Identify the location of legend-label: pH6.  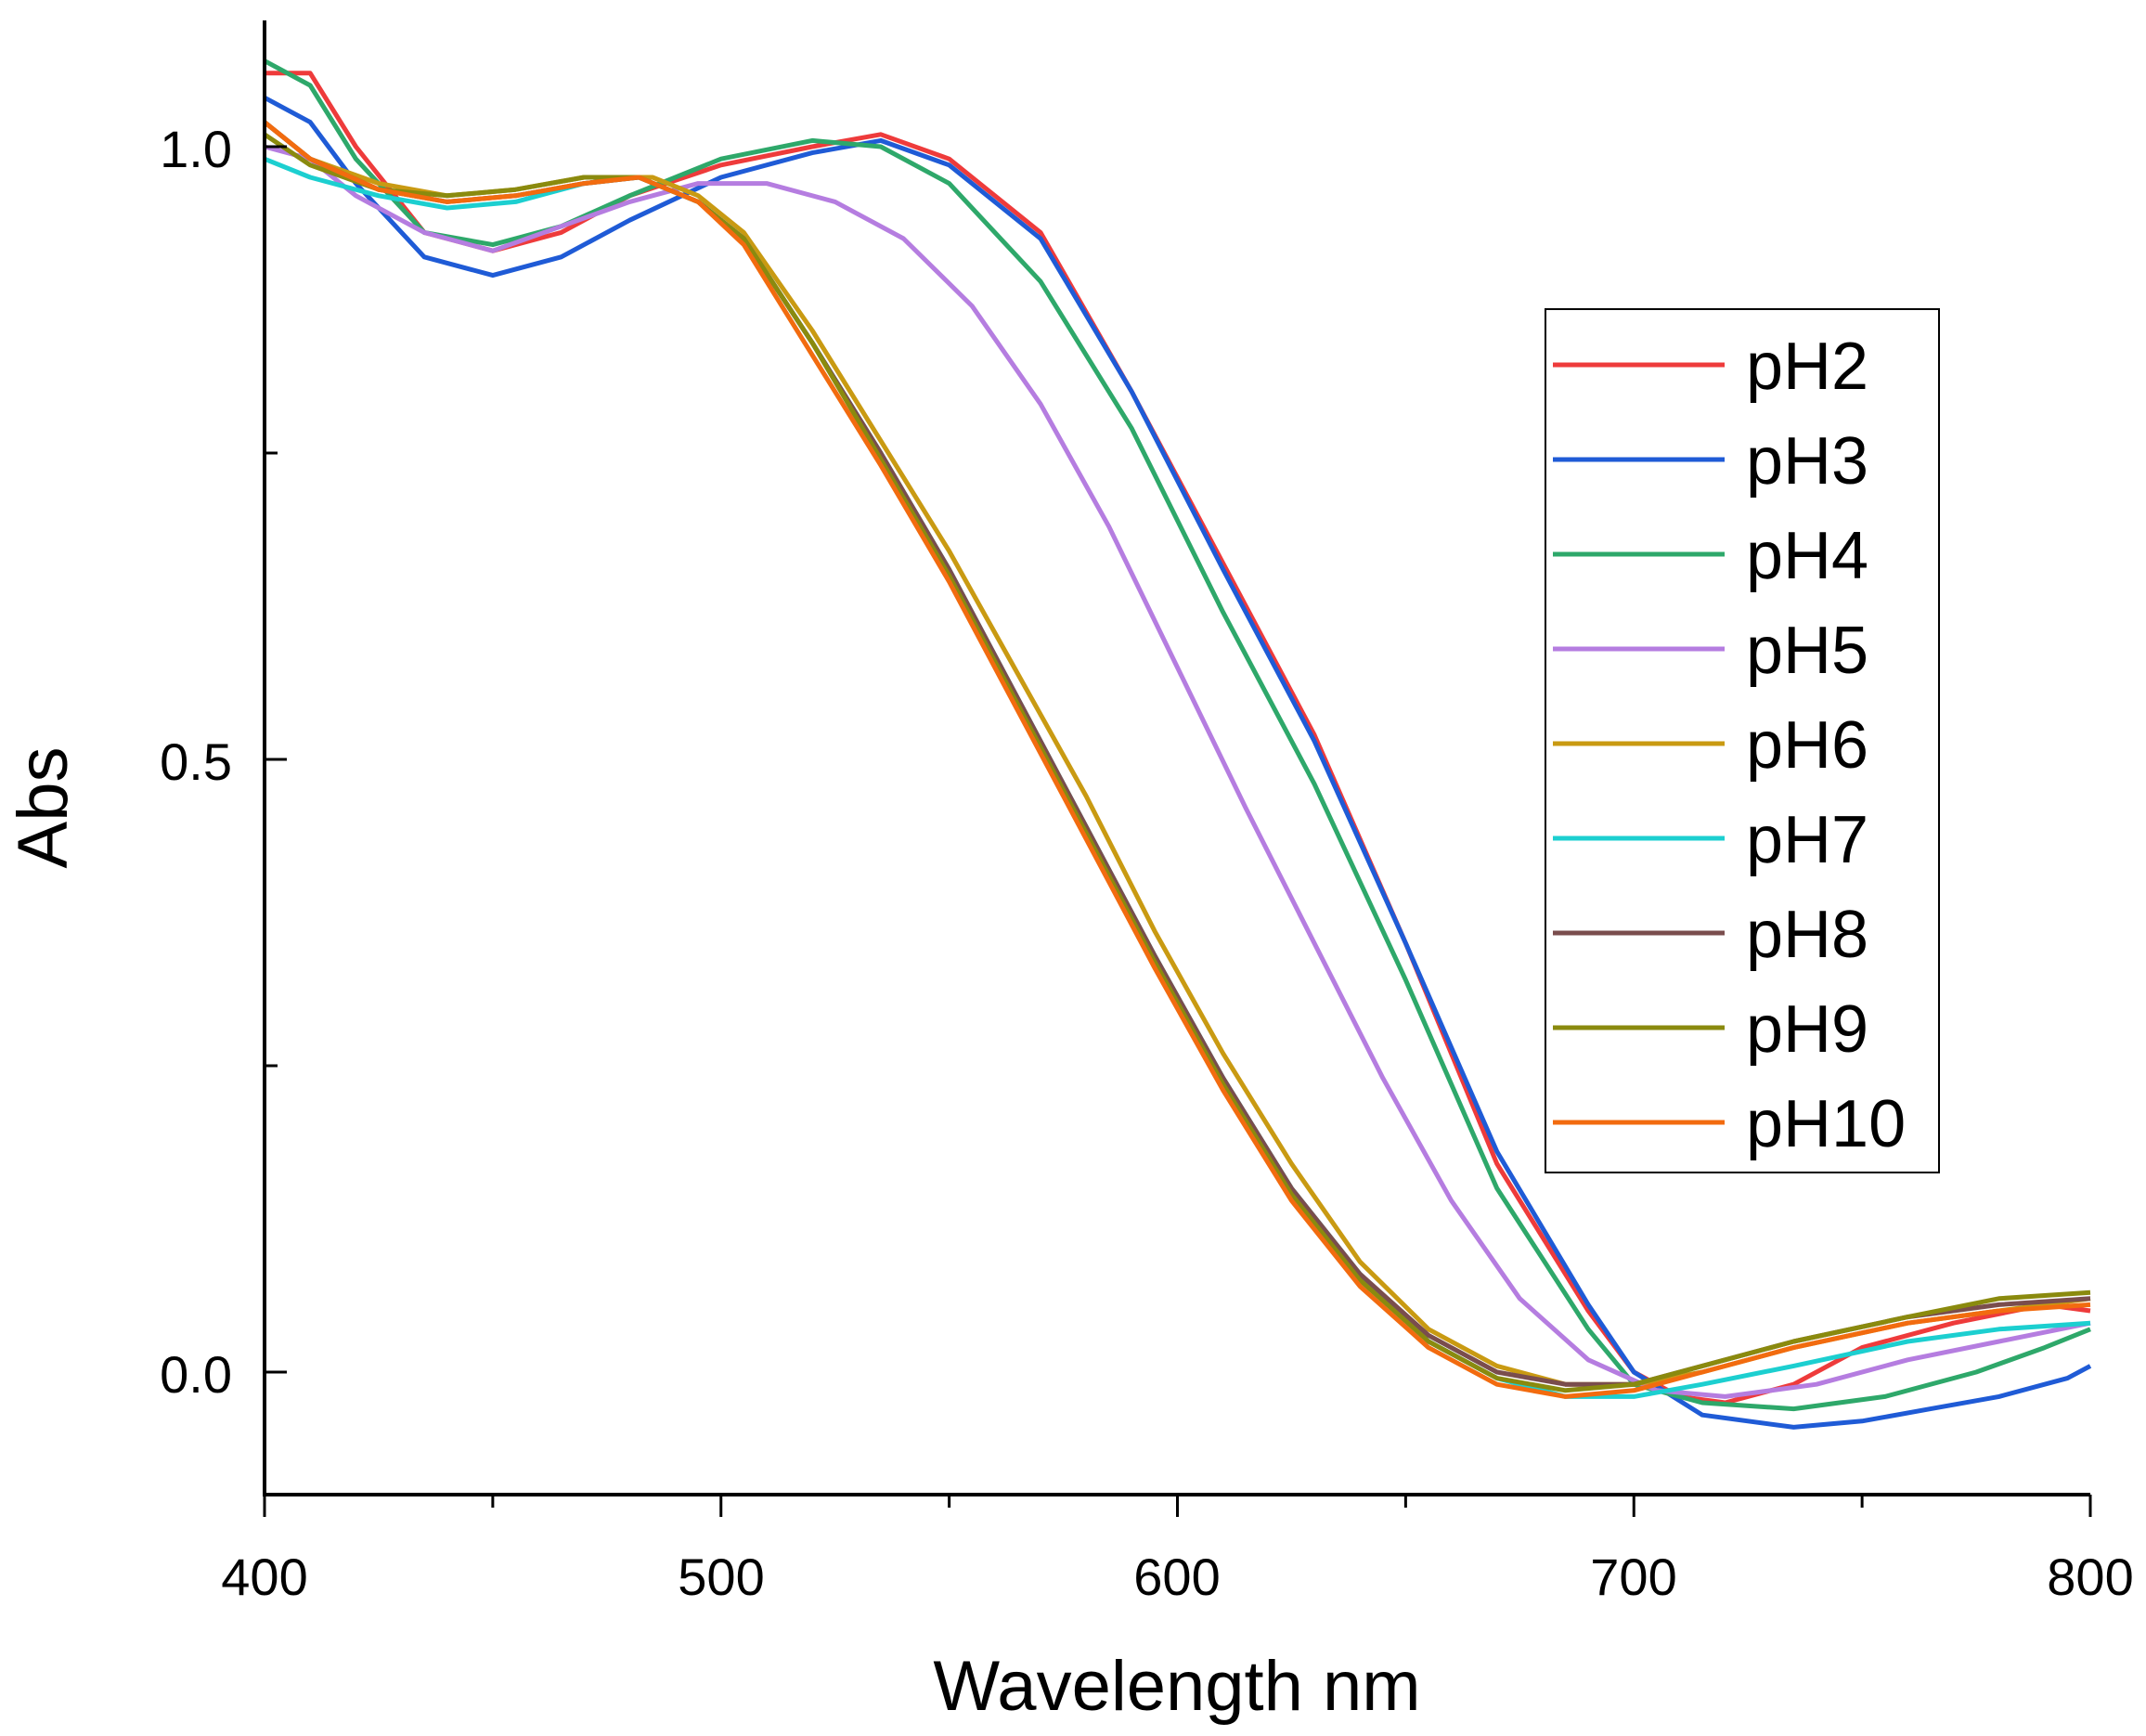
(1807, 746).